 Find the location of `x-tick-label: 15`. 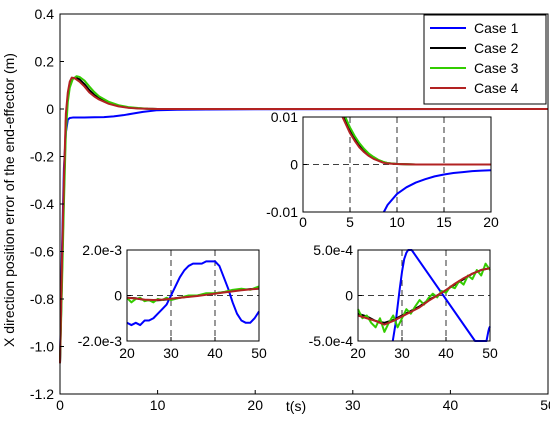

x-tick-label: 15 is located at coordinates (444, 222).